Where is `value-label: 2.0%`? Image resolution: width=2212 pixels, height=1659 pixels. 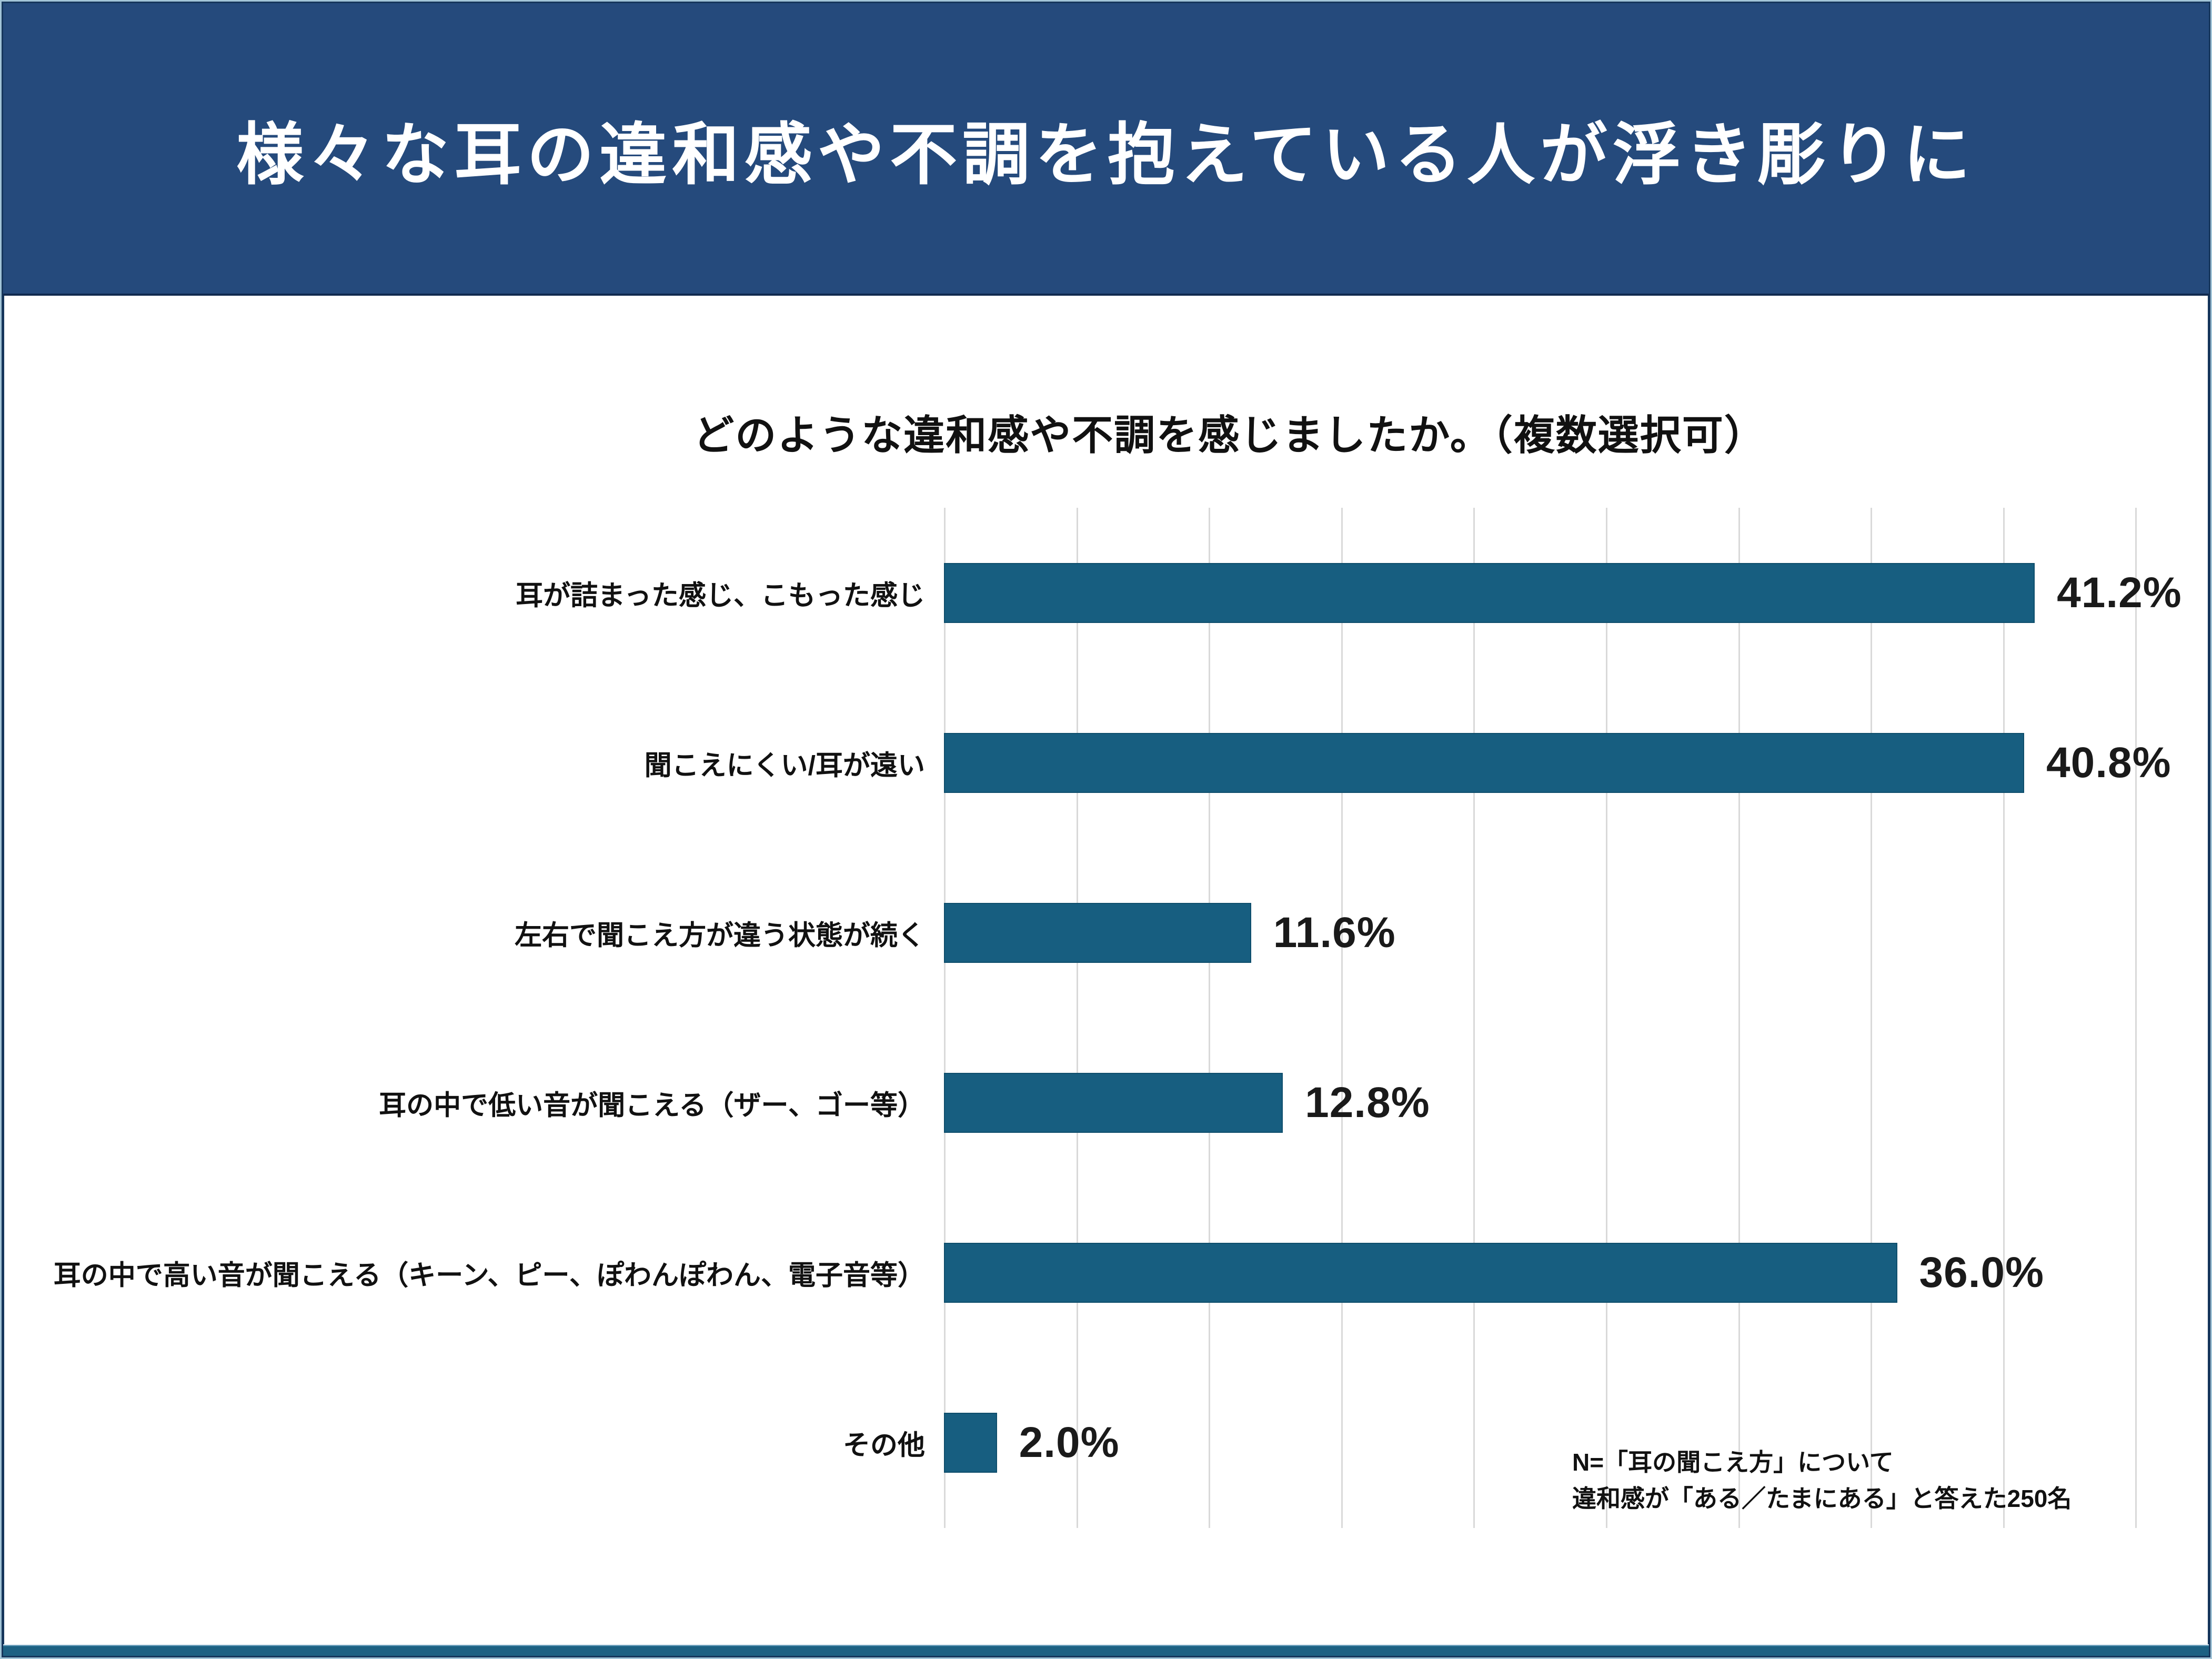 value-label: 2.0% is located at coordinates (1069, 1442).